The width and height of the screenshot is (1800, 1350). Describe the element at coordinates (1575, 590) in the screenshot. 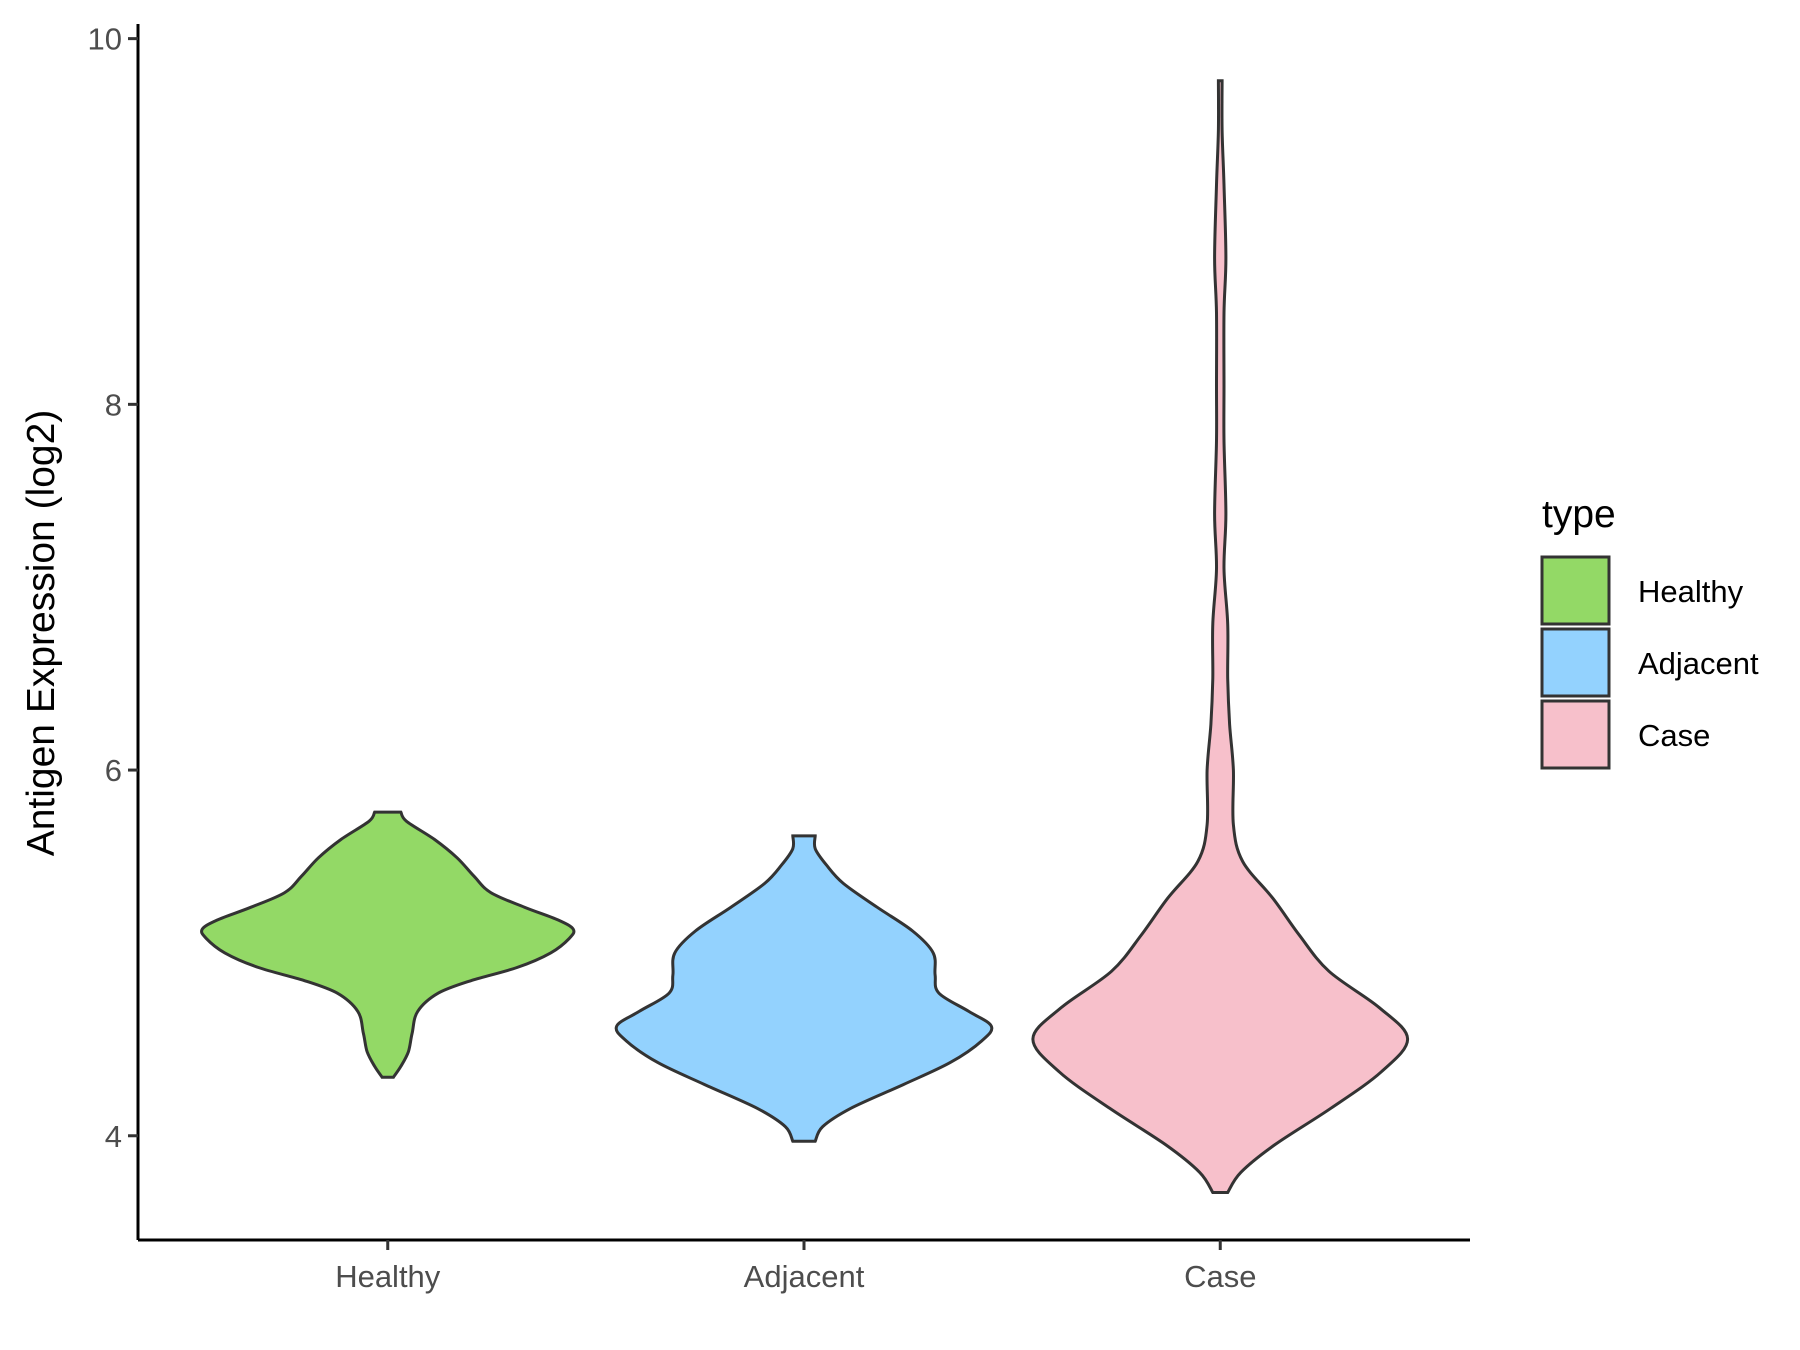

I see `legend-key-healthy` at that location.